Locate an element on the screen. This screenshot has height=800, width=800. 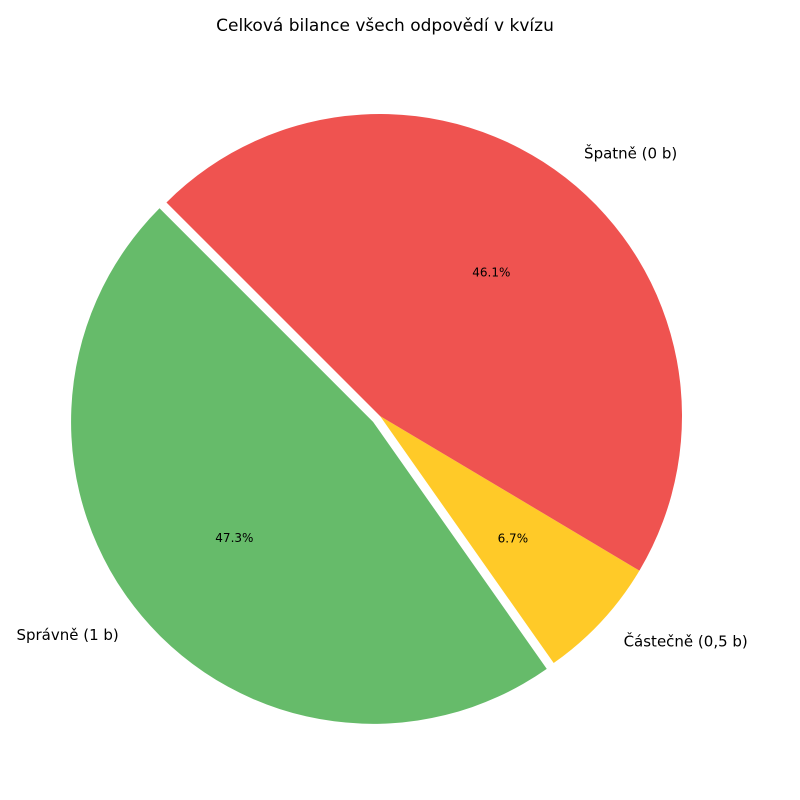
value-label: 46.1% is located at coordinates (491, 273).